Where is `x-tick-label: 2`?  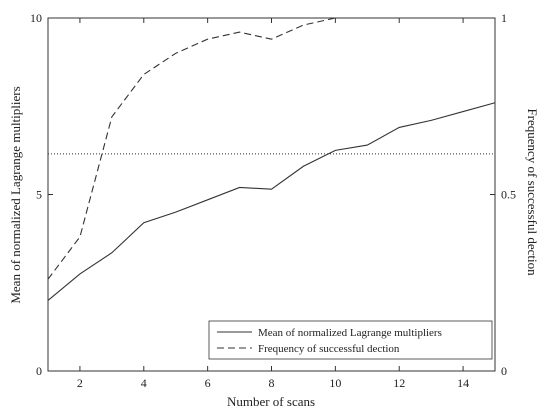 x-tick-label: 2 is located at coordinates (80, 383).